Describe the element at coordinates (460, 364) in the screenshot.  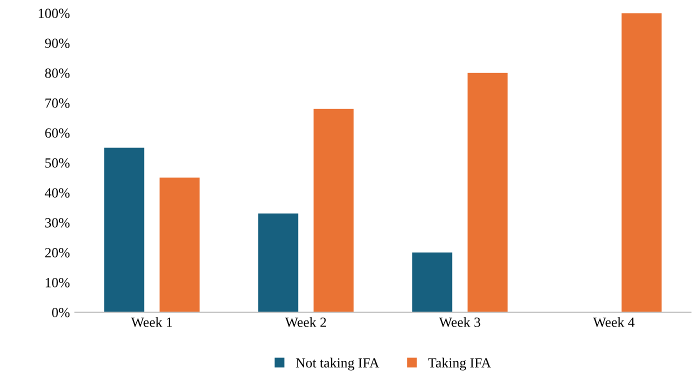
I see `legend-label: Taking IFA` at that location.